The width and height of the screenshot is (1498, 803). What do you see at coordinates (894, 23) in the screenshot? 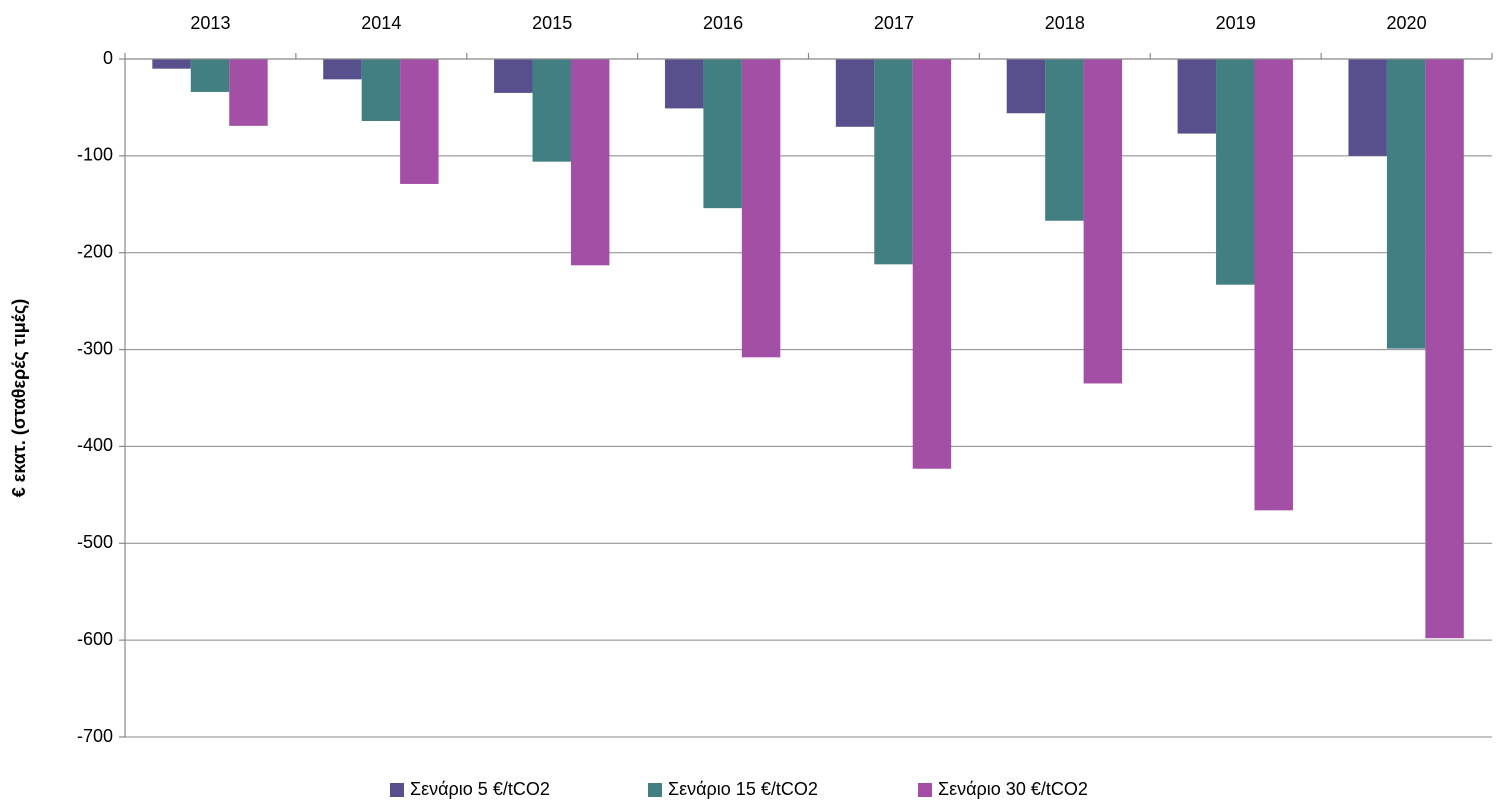
I see `x-tick-label: 2017` at bounding box center [894, 23].